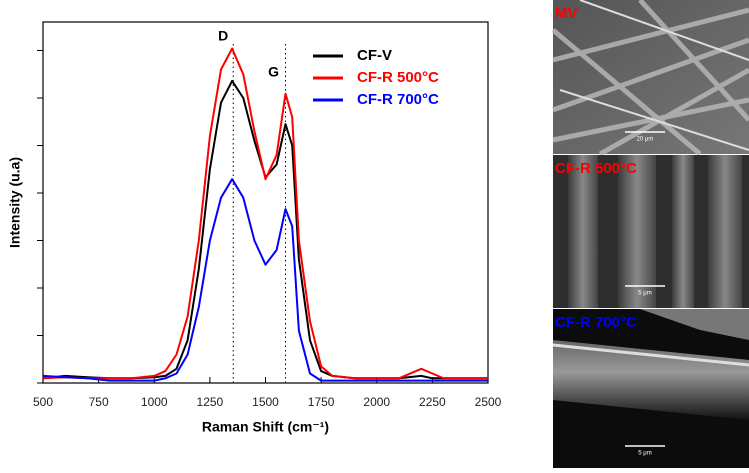  I want to click on x-tick-label: 2500, so click(488, 402).